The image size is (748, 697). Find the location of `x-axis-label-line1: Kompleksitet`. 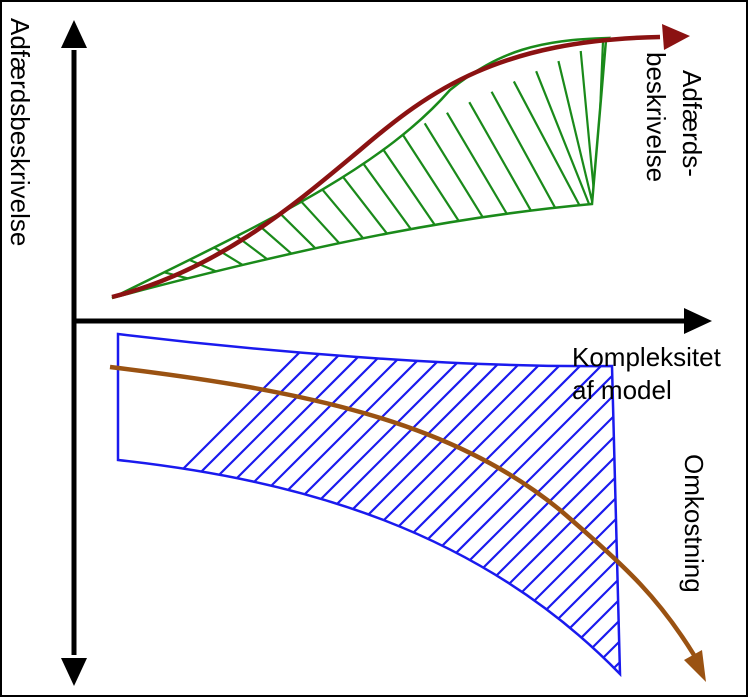

x-axis-label-line1: Kompleksitet is located at coordinates (646, 357).